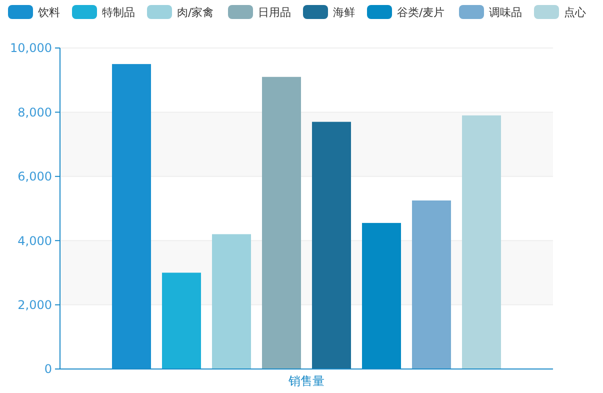 Image resolution: width=603 pixels, height=393 pixels. What do you see at coordinates (575, 12) in the screenshot?
I see `legend-label: 点心` at bounding box center [575, 12].